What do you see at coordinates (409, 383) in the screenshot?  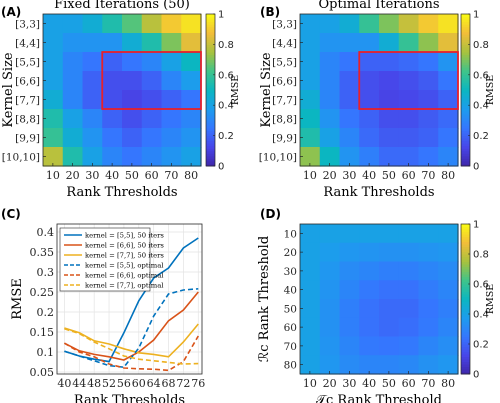 I see `panel-d-x-tick-label: 60` at bounding box center [409, 383].